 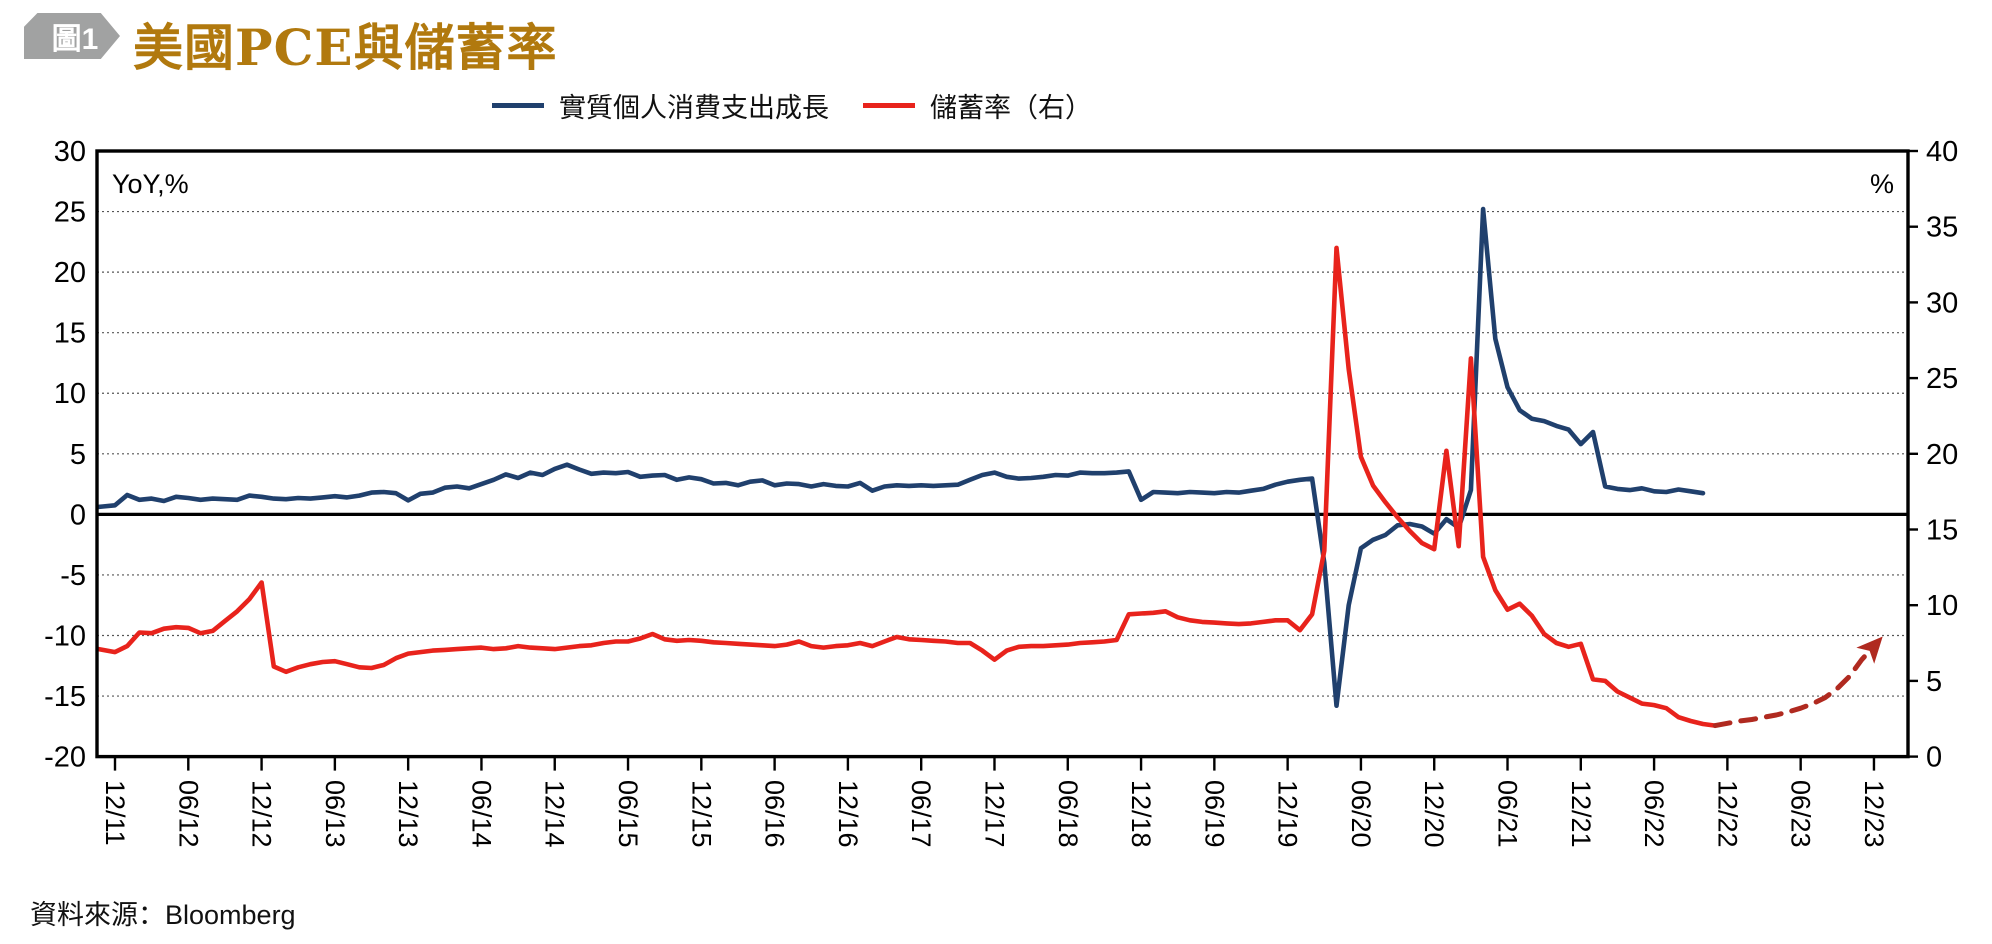 What do you see at coordinates (65, 758) in the screenshot?
I see `axis-tick-label: -20` at bounding box center [65, 758].